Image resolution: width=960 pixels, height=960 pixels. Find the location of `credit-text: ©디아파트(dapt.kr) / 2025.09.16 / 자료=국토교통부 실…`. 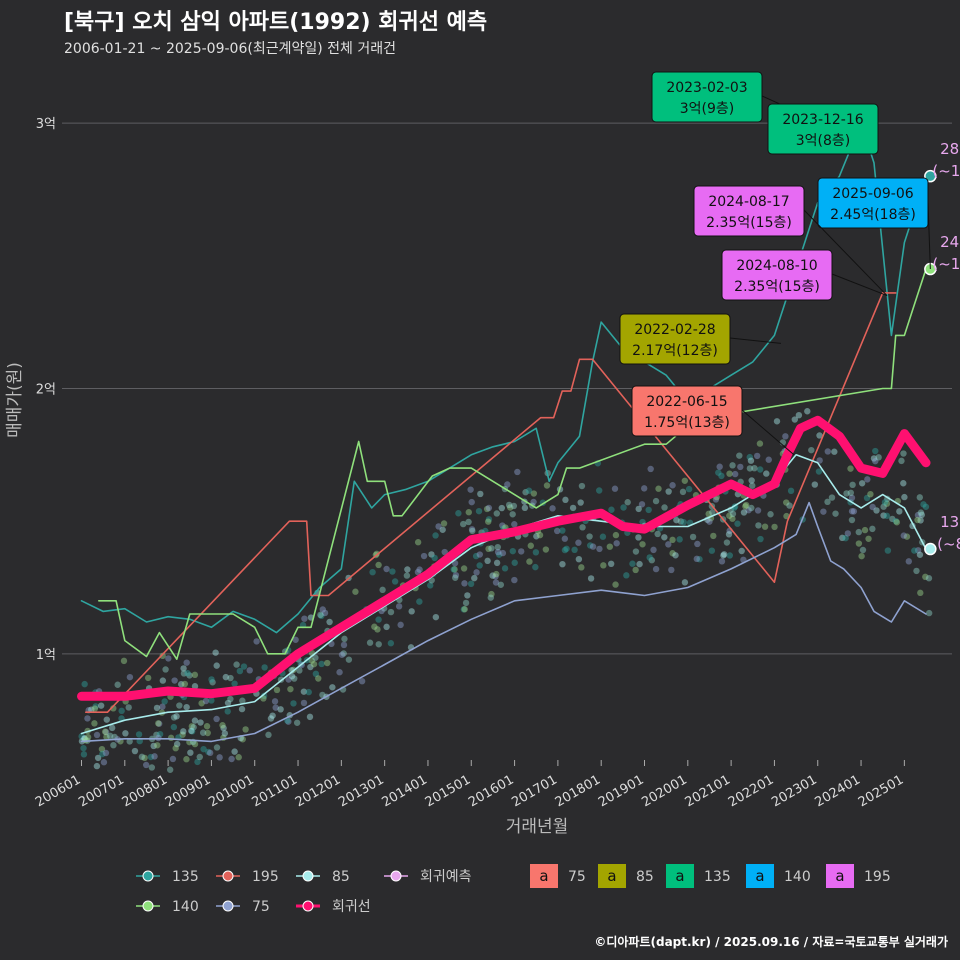

credit-text: ©디아파트(dapt.kr) / 2025.09.16 / 자료=국토교통부 실… is located at coordinates (771, 942).